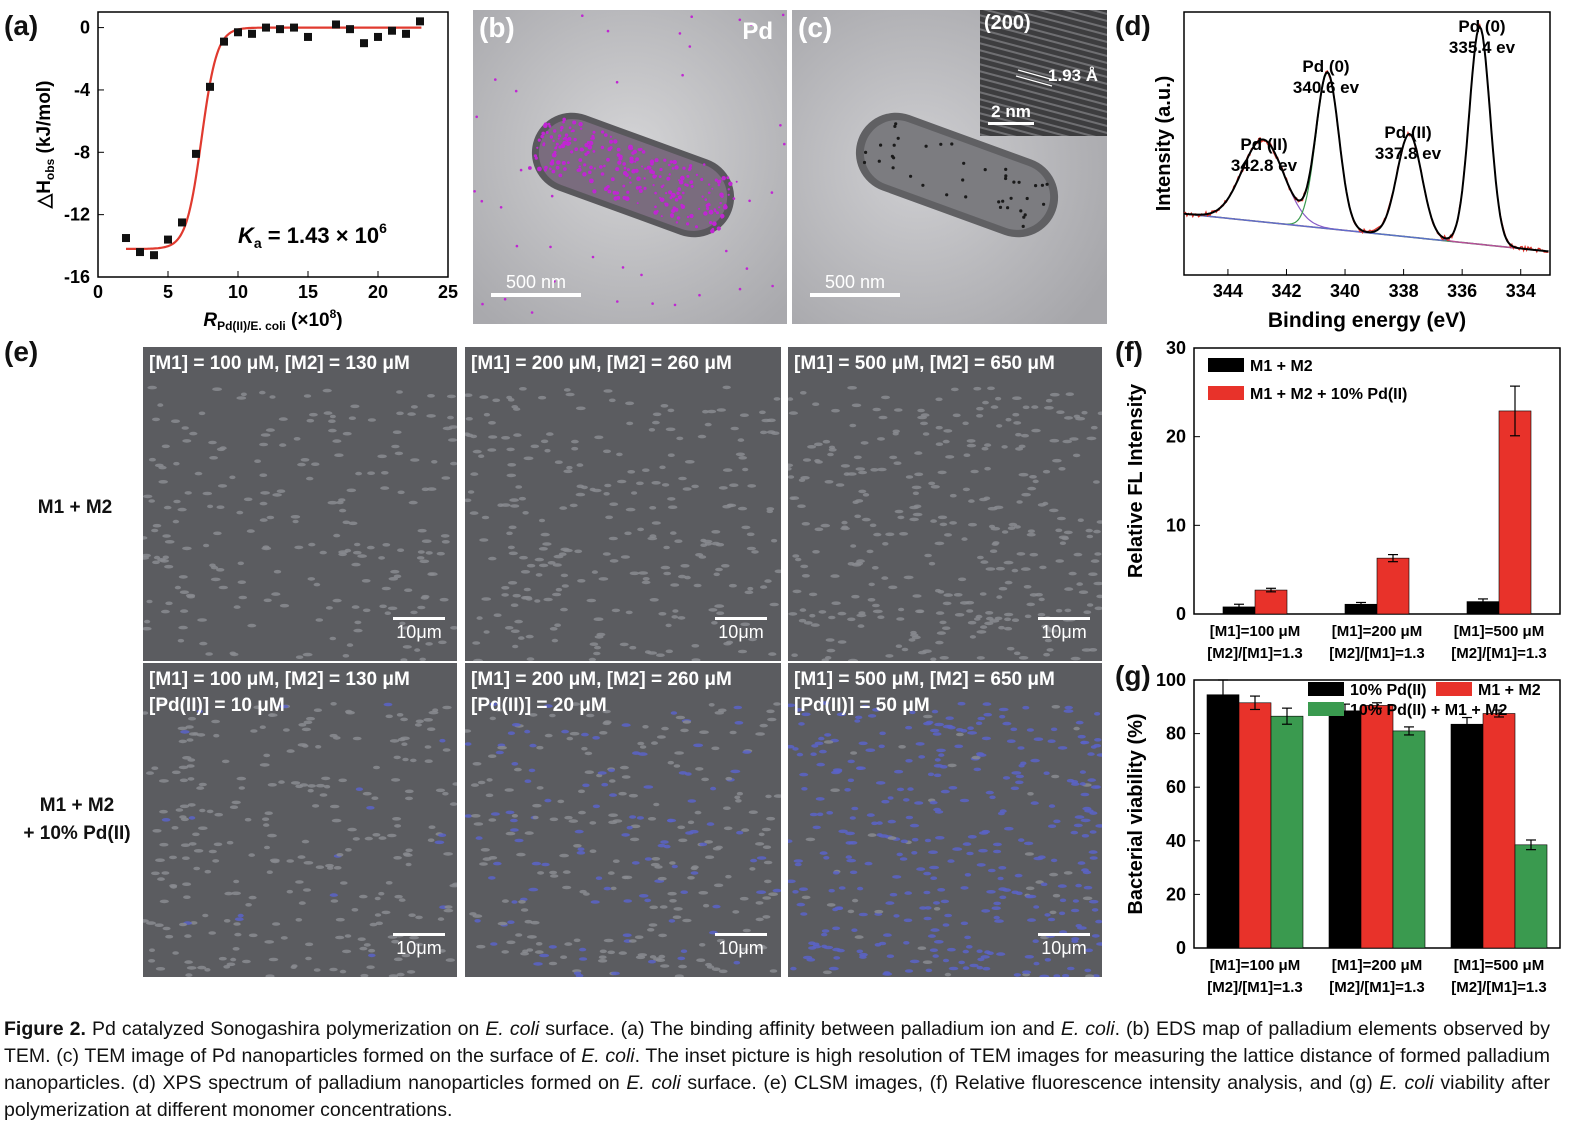 The image size is (1584, 1142). Describe the element at coordinates (1377, 631) in the screenshot. I see `category-label-line1: [M1]=200 μM` at that location.